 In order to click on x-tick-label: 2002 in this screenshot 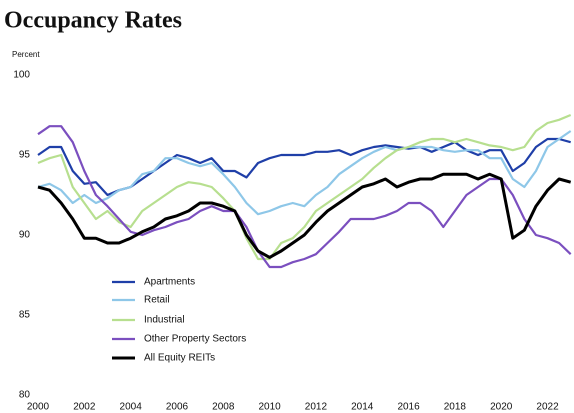, I will do `click(84, 407)`.